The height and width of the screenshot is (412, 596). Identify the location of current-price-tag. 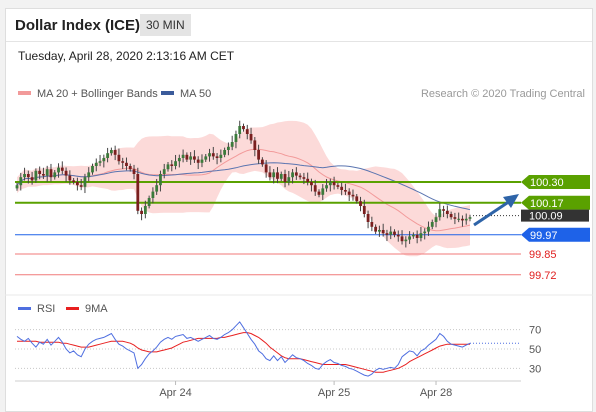
(555, 215).